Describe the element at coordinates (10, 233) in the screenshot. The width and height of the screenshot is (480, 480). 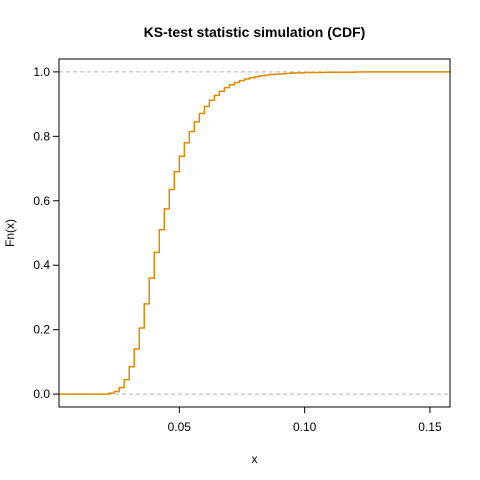
I see `y-axis-label: Fn(x)` at that location.